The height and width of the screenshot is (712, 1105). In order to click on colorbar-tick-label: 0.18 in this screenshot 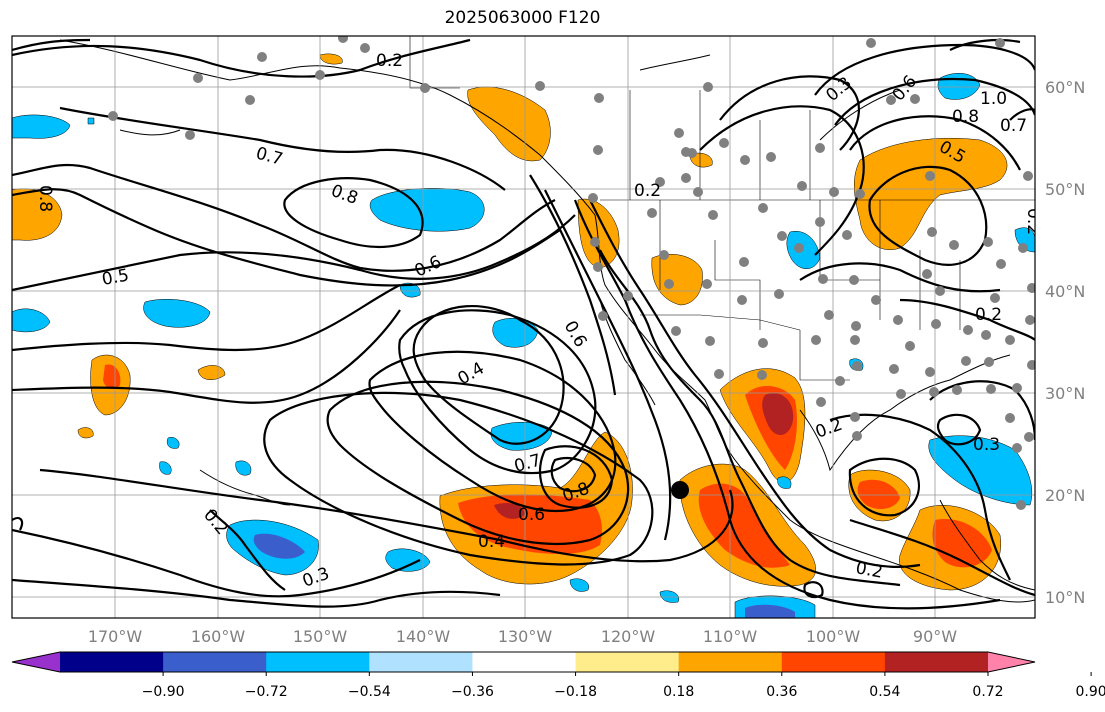, I will do `click(678, 692)`.